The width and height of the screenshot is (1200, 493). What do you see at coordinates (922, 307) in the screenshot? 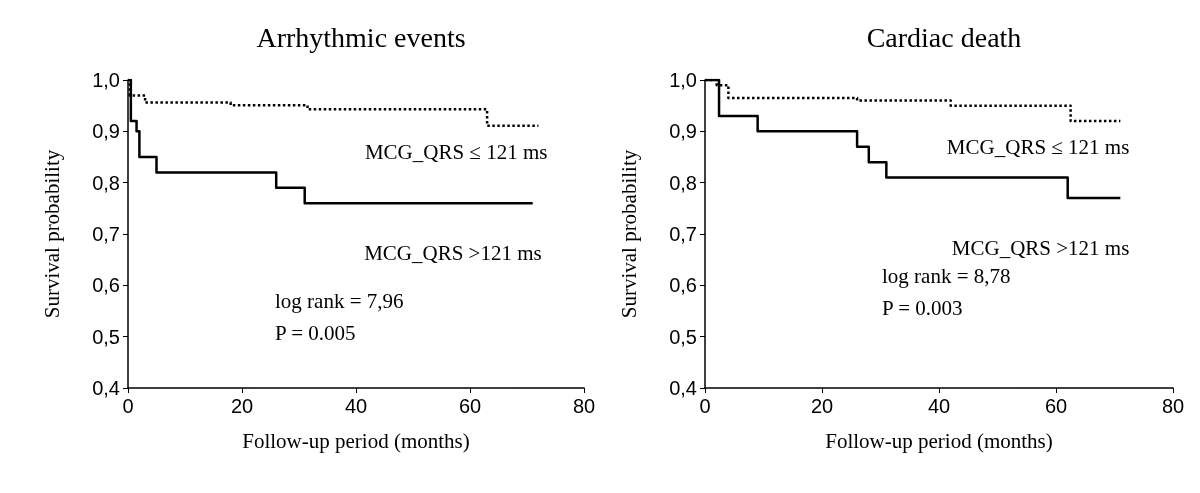
I see `annotation: P = 0.003` at bounding box center [922, 307].